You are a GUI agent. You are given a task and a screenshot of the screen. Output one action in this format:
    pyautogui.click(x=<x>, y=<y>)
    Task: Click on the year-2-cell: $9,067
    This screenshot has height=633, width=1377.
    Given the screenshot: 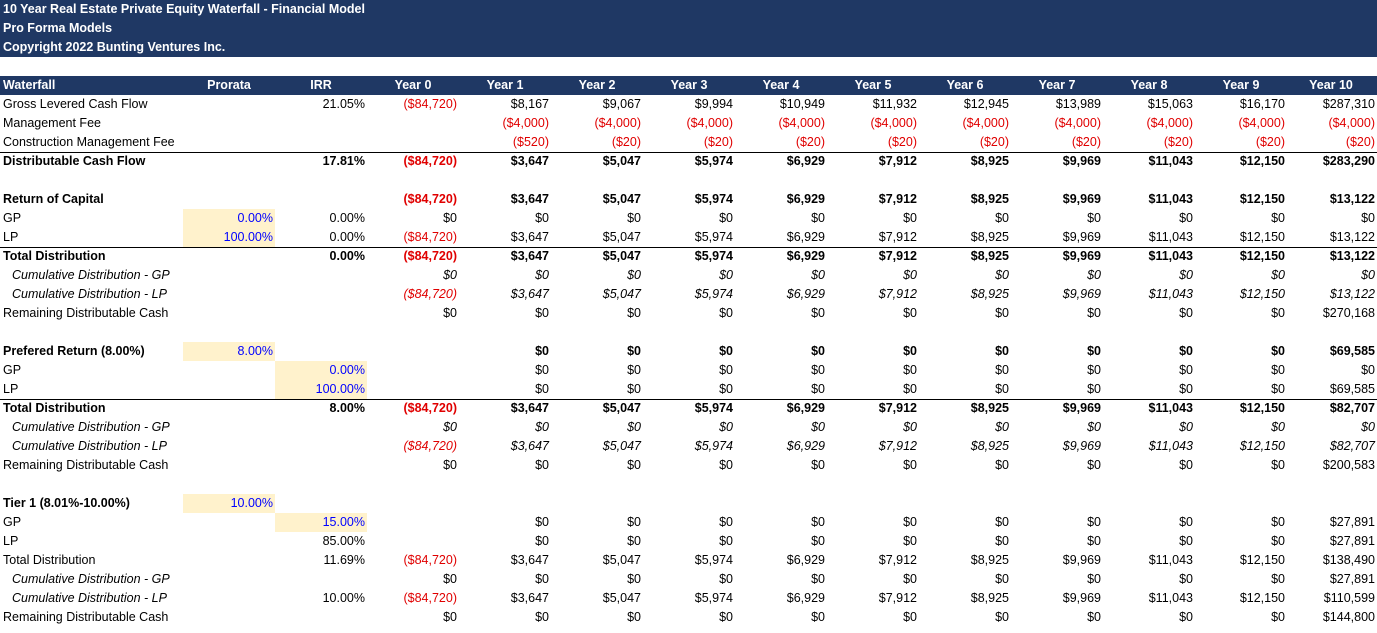 What is the action you would take?
    pyautogui.click(x=621, y=104)
    